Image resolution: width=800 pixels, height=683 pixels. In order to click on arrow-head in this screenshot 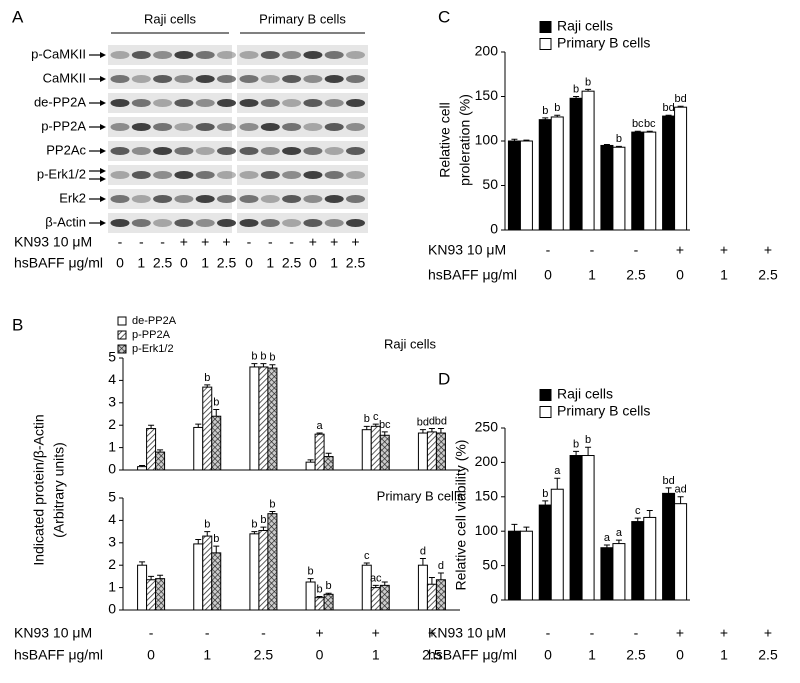, I will do `click(103, 151)`.